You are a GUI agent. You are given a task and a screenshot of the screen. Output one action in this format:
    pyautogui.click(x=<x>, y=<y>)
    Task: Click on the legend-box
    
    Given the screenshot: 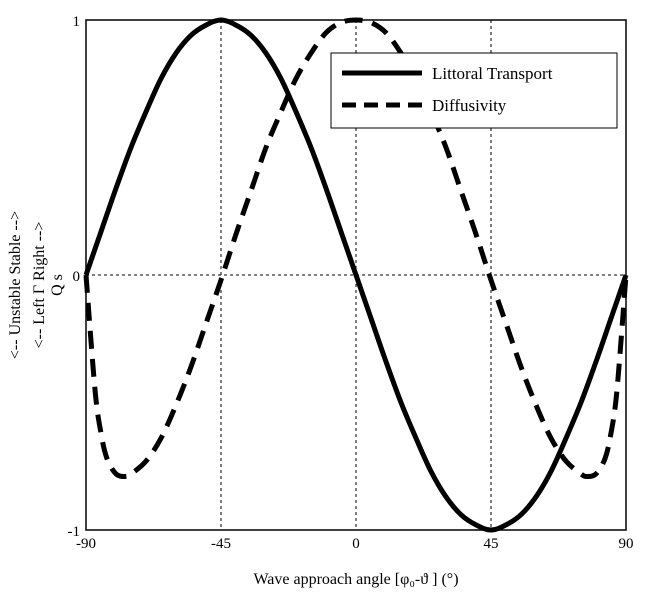 What is the action you would take?
    pyautogui.click(x=474, y=90)
    